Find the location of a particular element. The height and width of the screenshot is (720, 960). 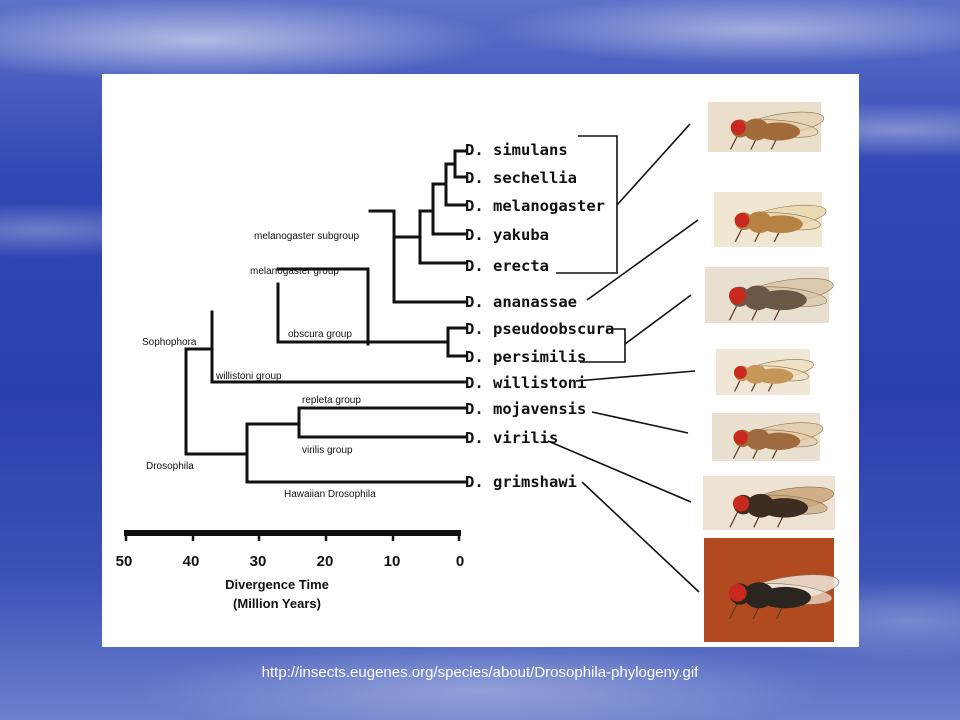

species-label: D. yakuba is located at coordinates (507, 235).